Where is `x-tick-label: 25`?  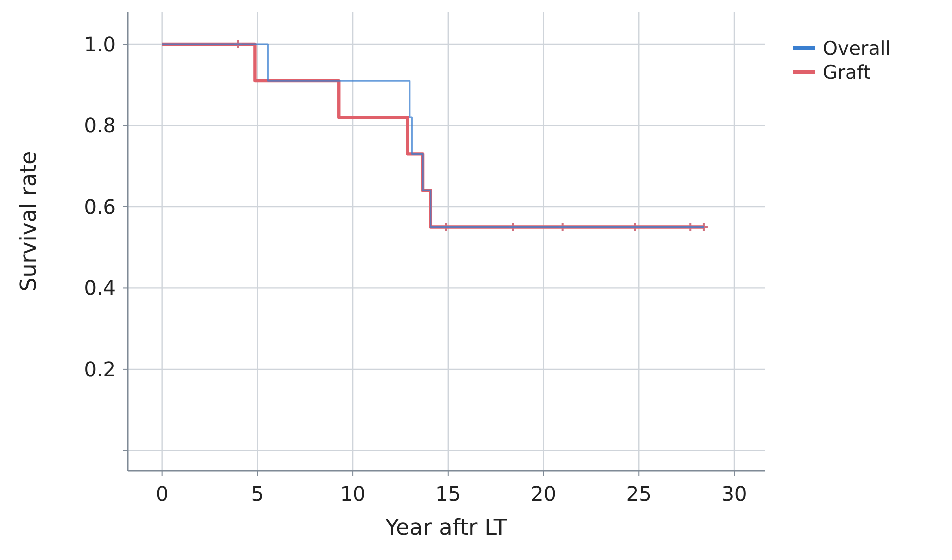 x-tick-label: 25 is located at coordinates (639, 494).